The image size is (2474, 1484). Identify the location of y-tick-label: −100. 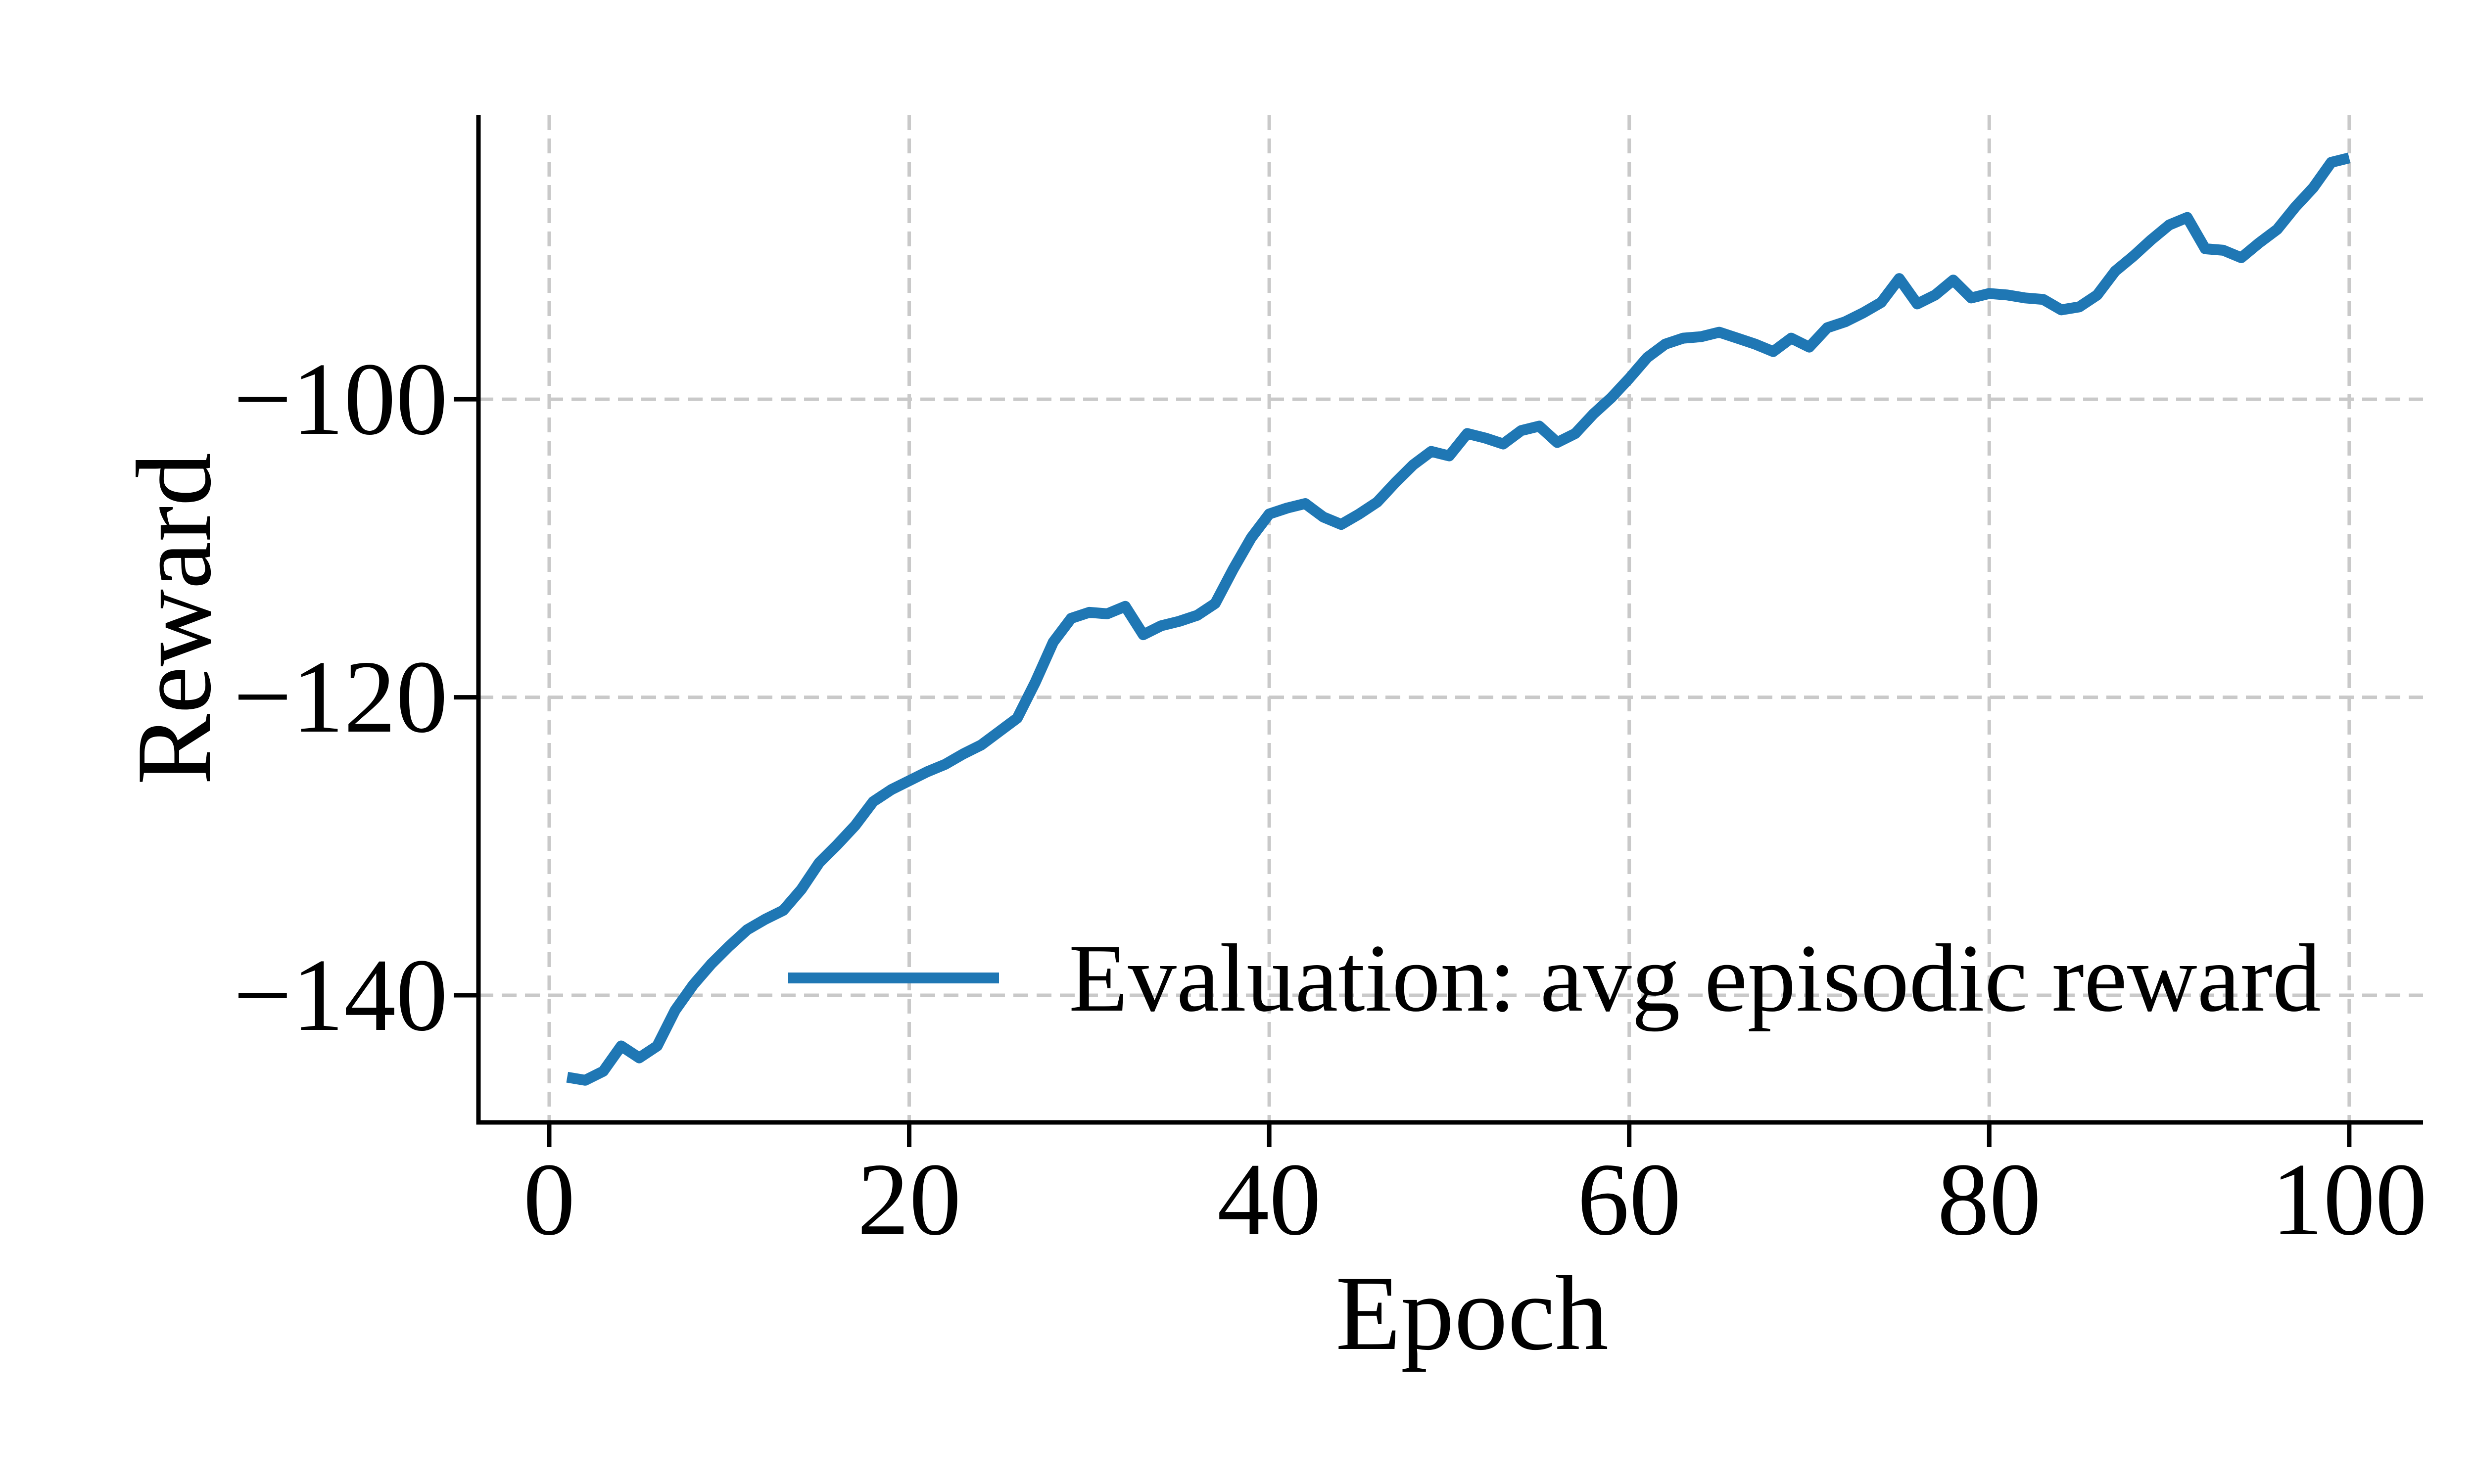
(340, 399).